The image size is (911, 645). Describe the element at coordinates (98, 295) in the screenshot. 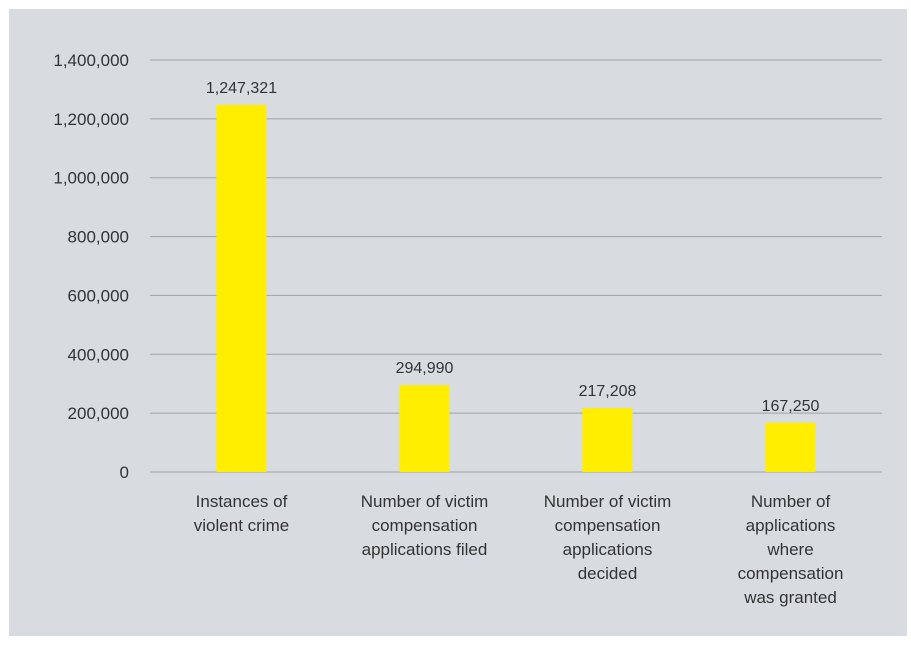

I see `y-tick-label: 600,000` at that location.